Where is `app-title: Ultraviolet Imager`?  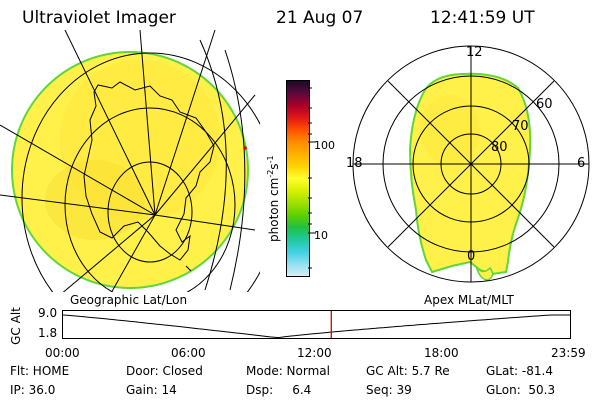 app-title: Ultraviolet Imager is located at coordinates (99, 18).